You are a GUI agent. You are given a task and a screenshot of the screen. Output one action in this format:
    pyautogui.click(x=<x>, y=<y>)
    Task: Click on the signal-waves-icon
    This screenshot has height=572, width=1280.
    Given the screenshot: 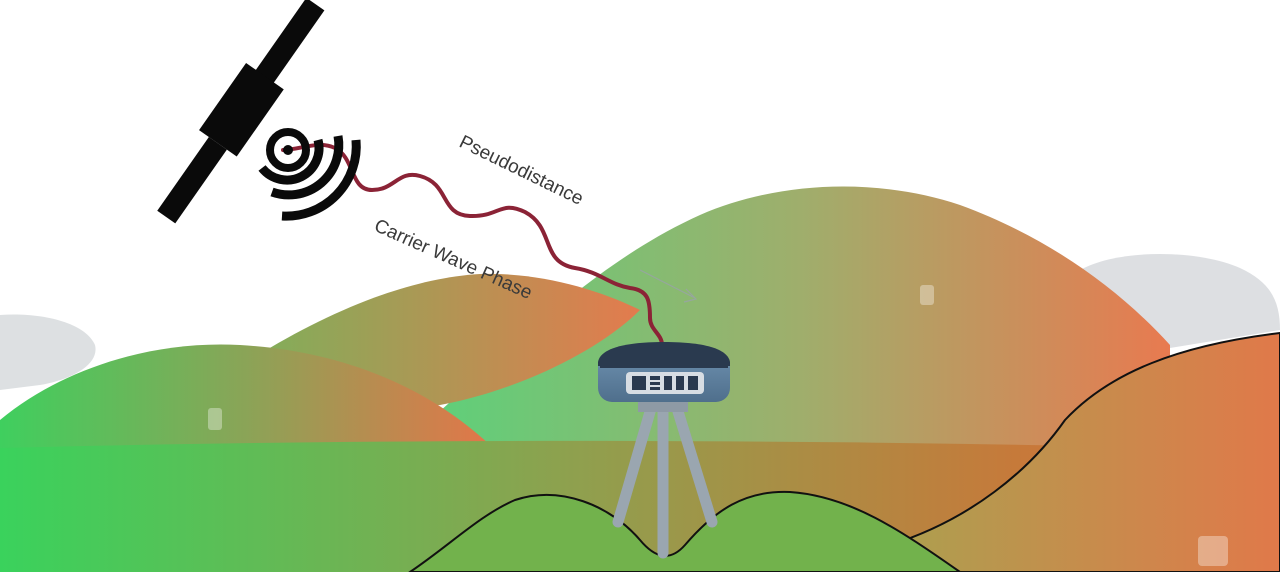 What is the action you would take?
    pyautogui.click(x=309, y=178)
    